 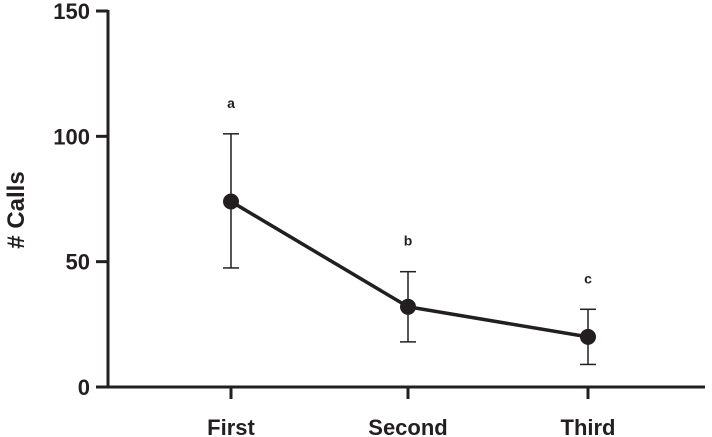 What do you see at coordinates (407, 426) in the screenshot?
I see `x-tick-label: Second` at bounding box center [407, 426].